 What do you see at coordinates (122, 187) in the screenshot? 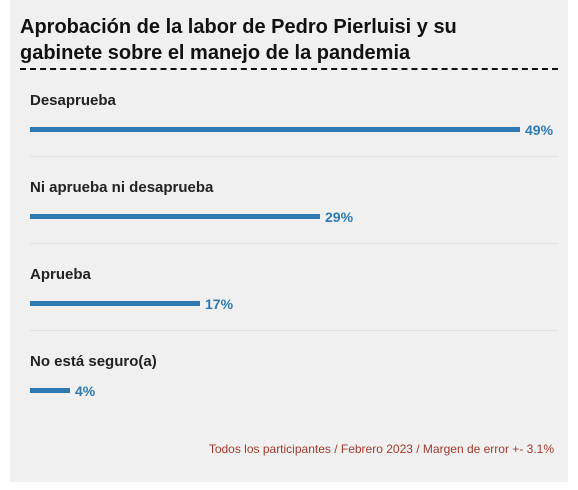
I see `category-label: Ni aprueba ni desaprueba` at bounding box center [122, 187].